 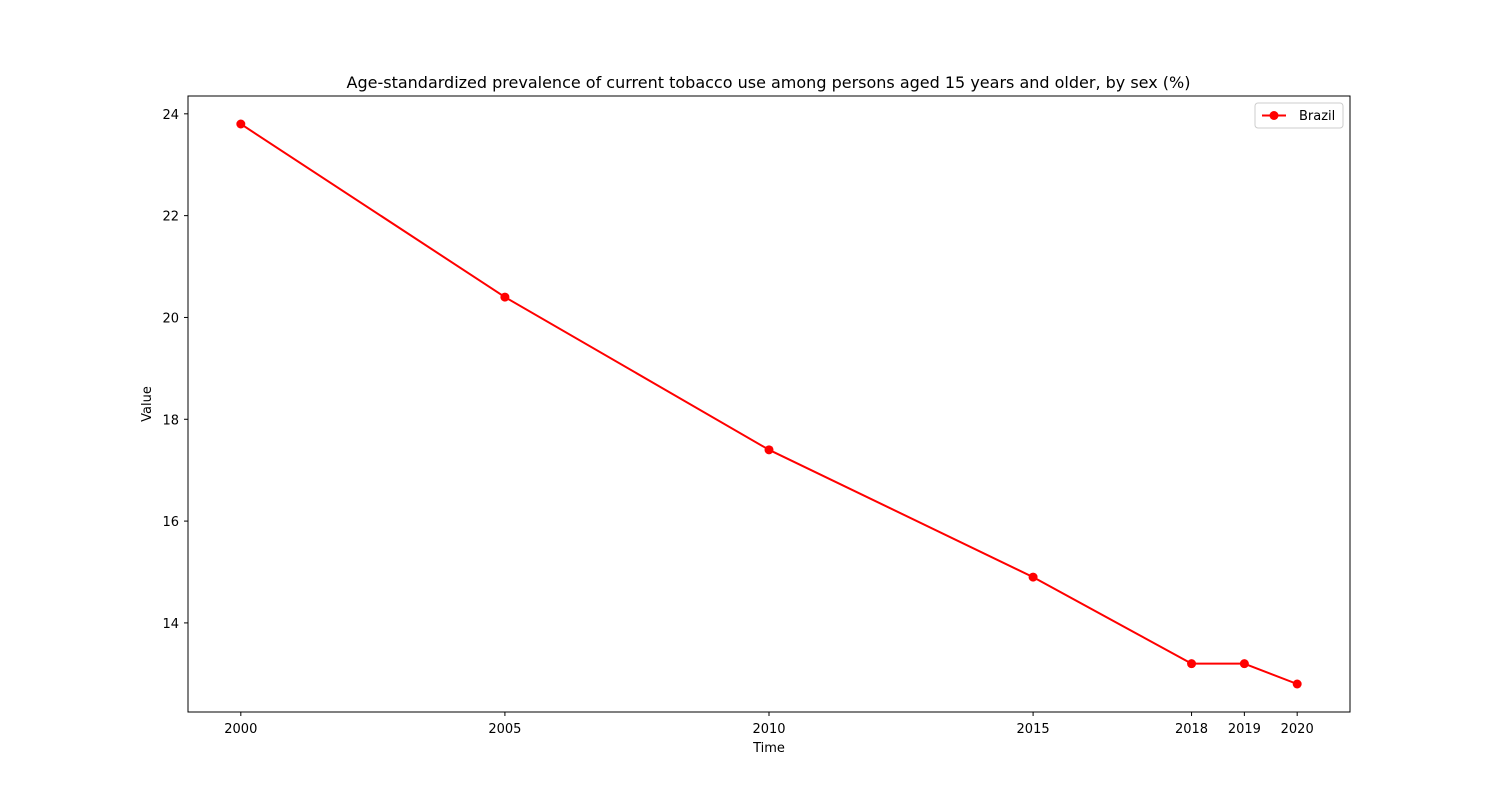 What do you see at coordinates (147, 404) in the screenshot?
I see `y-axis-label: Value` at bounding box center [147, 404].